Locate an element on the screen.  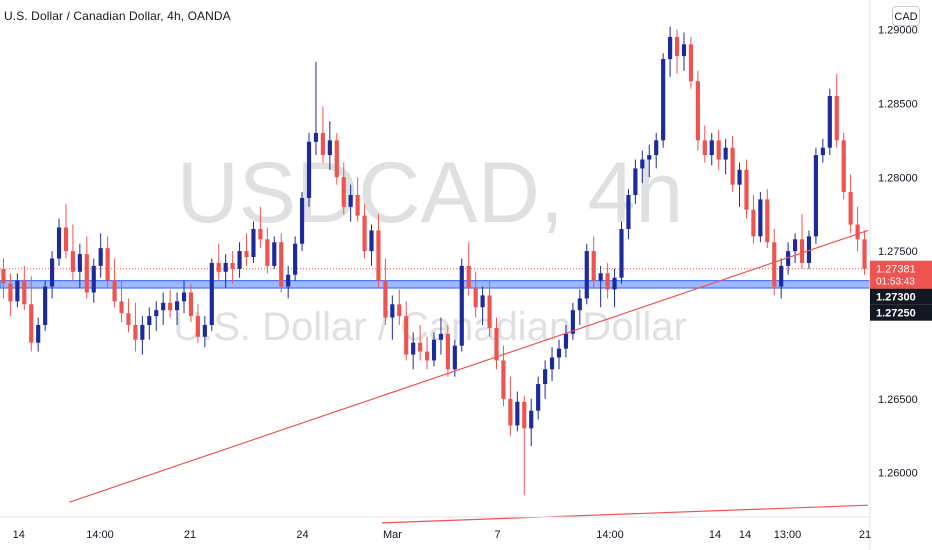
x-tick-label: 14:00 is located at coordinates (610, 535).